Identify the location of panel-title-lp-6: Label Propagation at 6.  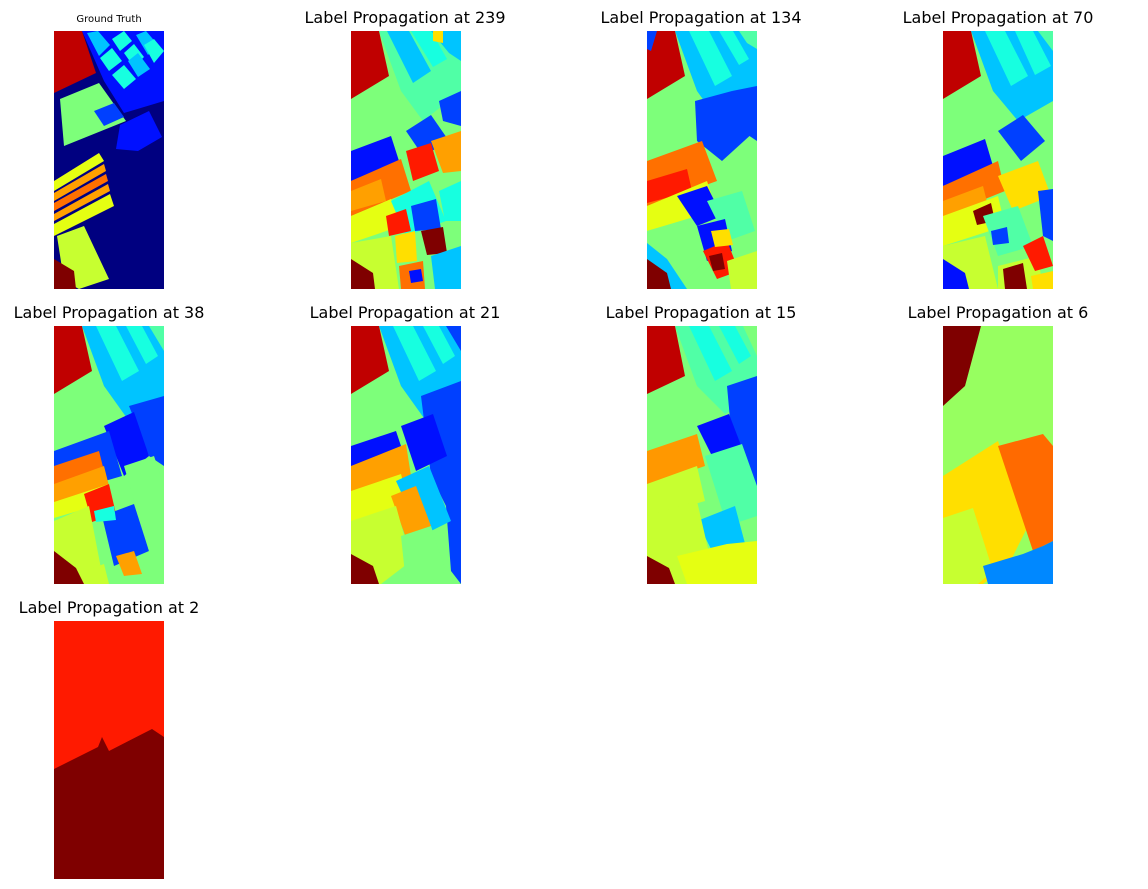
(998, 312).